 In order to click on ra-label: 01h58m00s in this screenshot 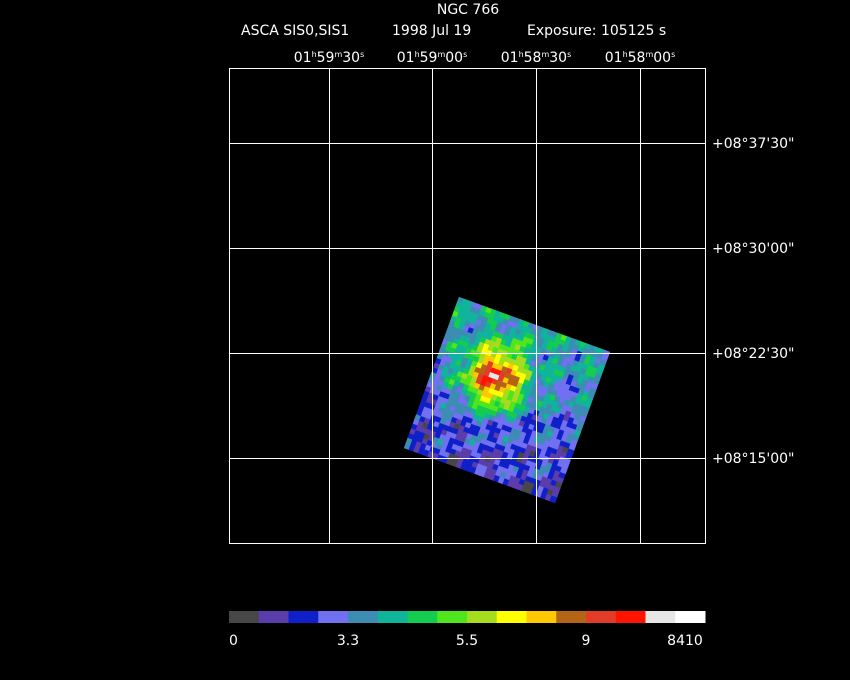, I will do `click(640, 58)`.